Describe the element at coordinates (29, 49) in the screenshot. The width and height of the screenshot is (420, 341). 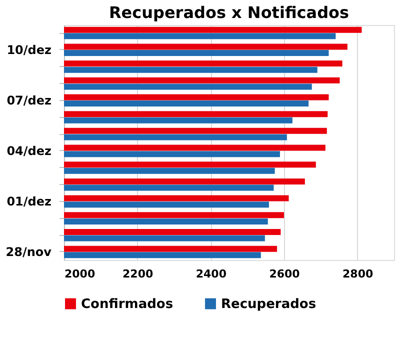
I see `y-tick-label: 10/dez` at that location.